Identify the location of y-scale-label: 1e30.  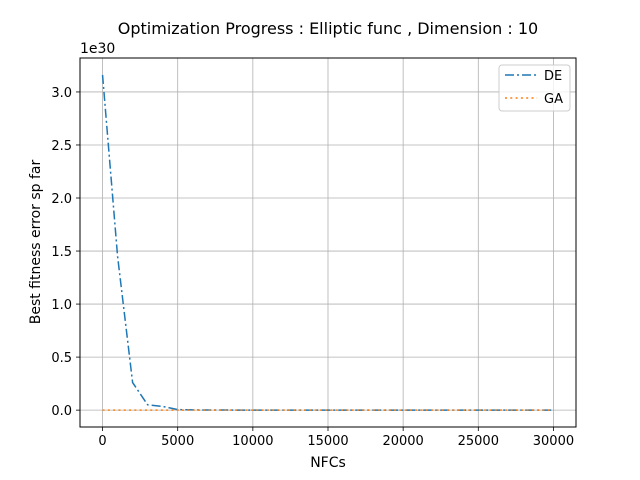
(97, 49).